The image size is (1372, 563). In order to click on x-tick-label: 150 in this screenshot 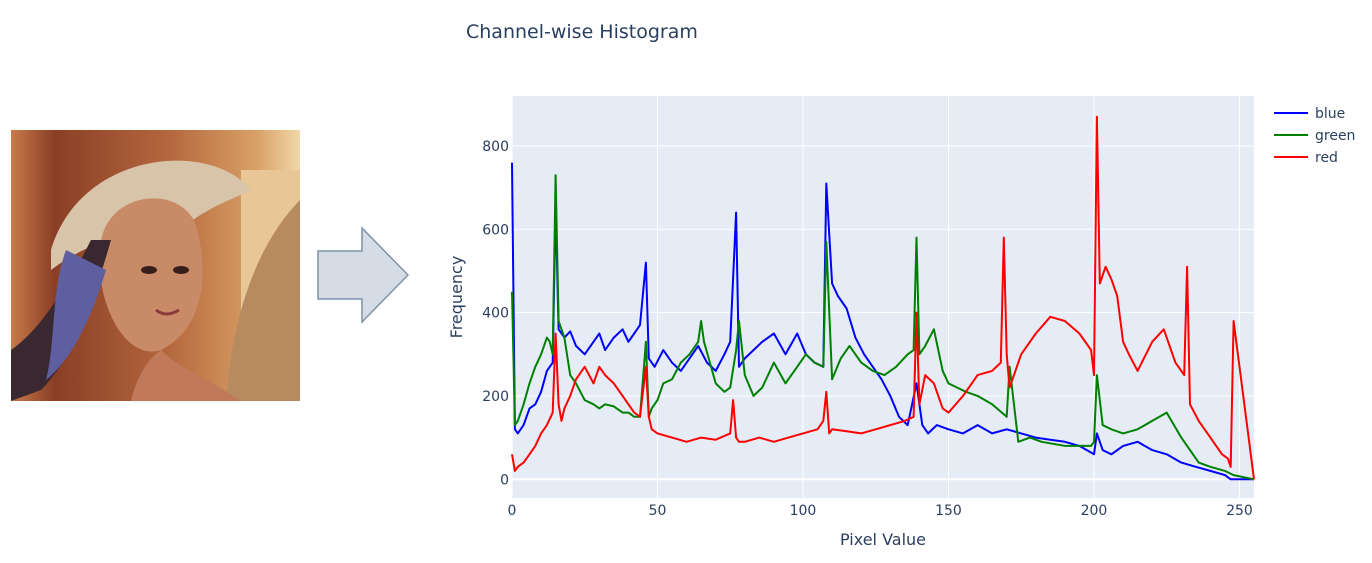, I will do `click(948, 511)`.